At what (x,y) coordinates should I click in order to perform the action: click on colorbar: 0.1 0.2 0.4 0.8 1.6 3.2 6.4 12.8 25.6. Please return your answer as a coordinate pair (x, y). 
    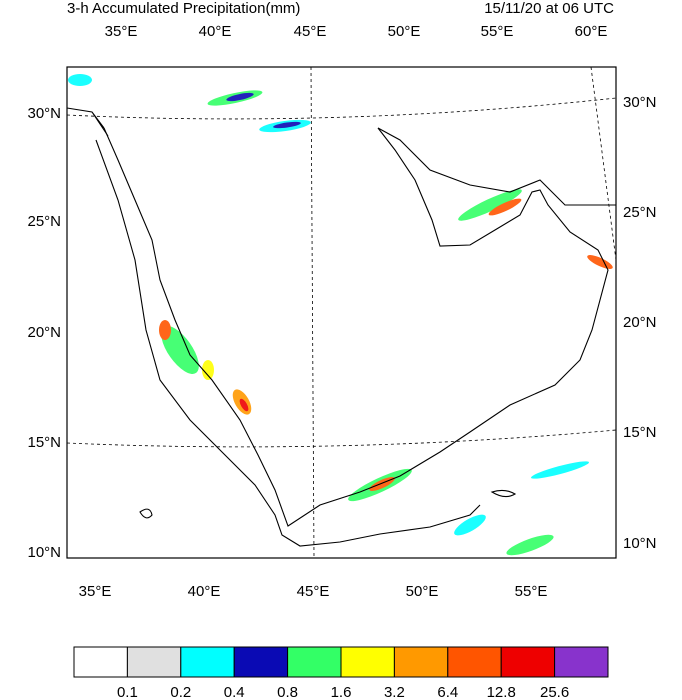
    Looking at the image, I should click on (341, 673).